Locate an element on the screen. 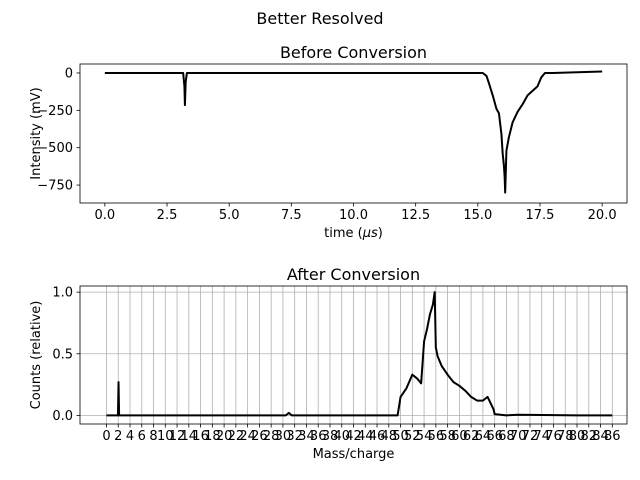 The image size is (640, 480). after-conversion-x-tick-label: 42 is located at coordinates (353, 436).